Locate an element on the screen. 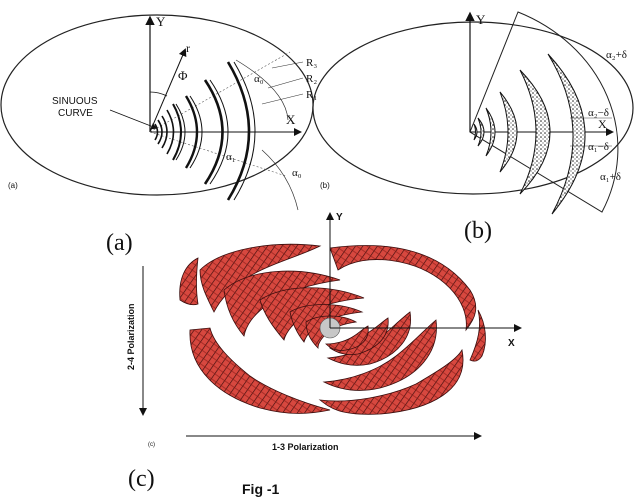  panel-a-dim-arc-r1 is located at coordinates (280, 180).